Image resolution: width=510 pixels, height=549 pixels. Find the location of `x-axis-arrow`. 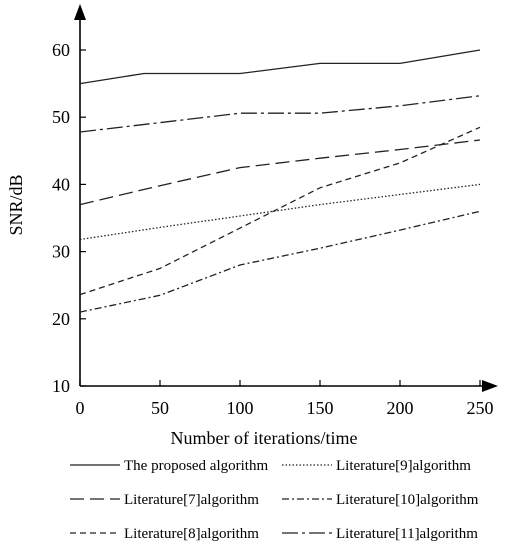

x-axis-arrow is located at coordinates (490, 386).